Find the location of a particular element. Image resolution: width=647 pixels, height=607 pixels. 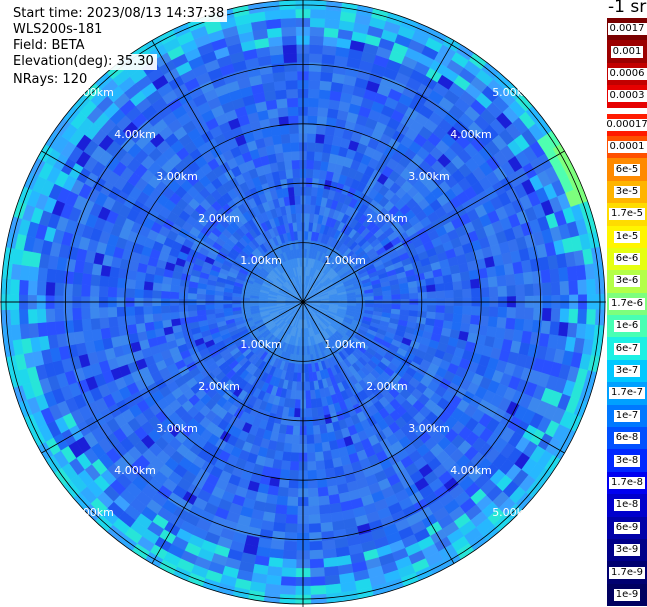

colorbar-tick-label: 1e-7 is located at coordinates (627, 415).